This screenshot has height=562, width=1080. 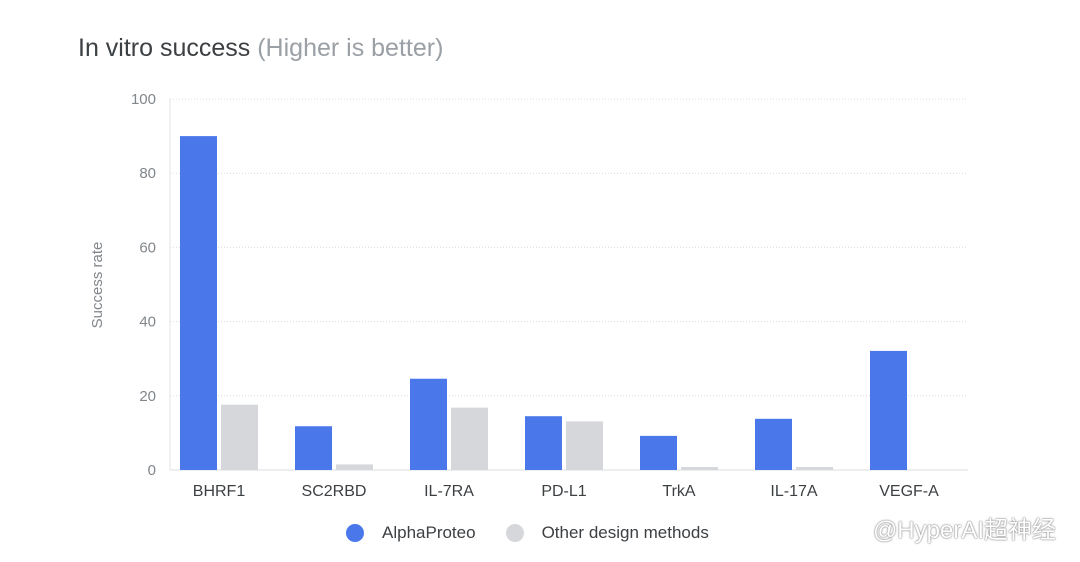 What do you see at coordinates (584, 445) in the screenshot?
I see `bar-other-pd-l1` at bounding box center [584, 445].